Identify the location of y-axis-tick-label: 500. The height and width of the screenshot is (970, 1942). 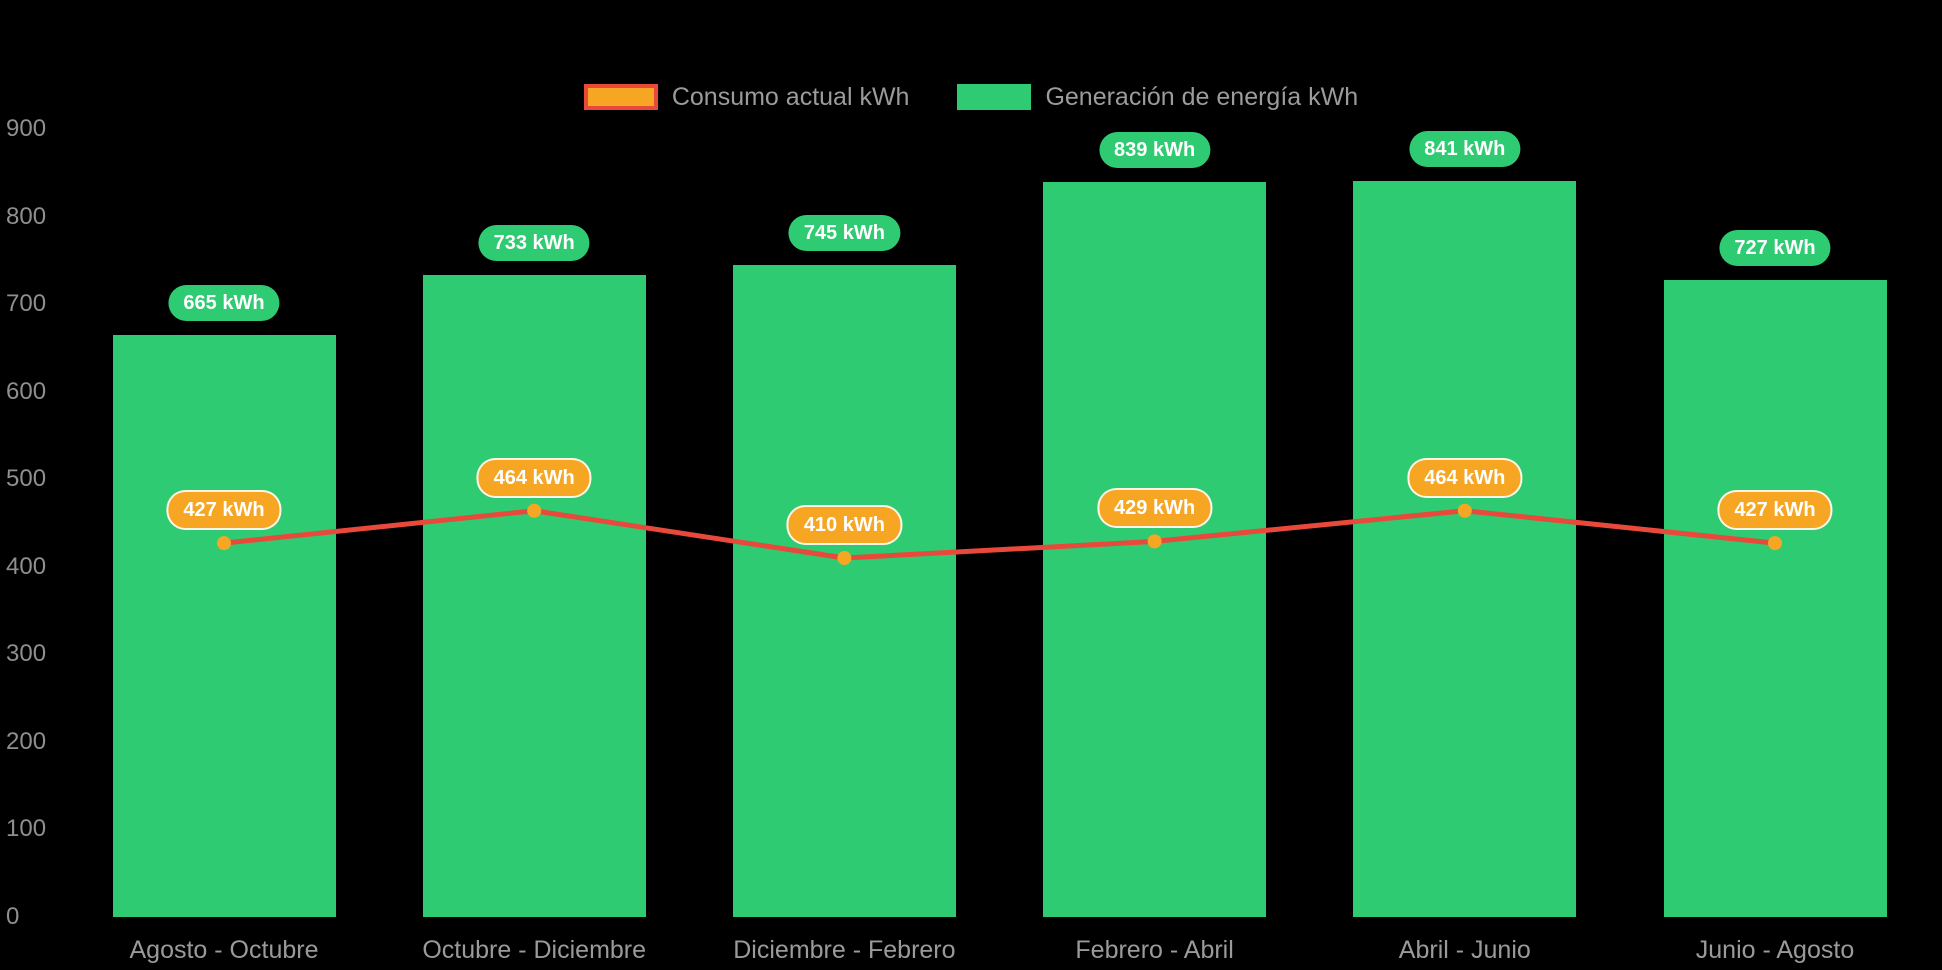
(26, 479).